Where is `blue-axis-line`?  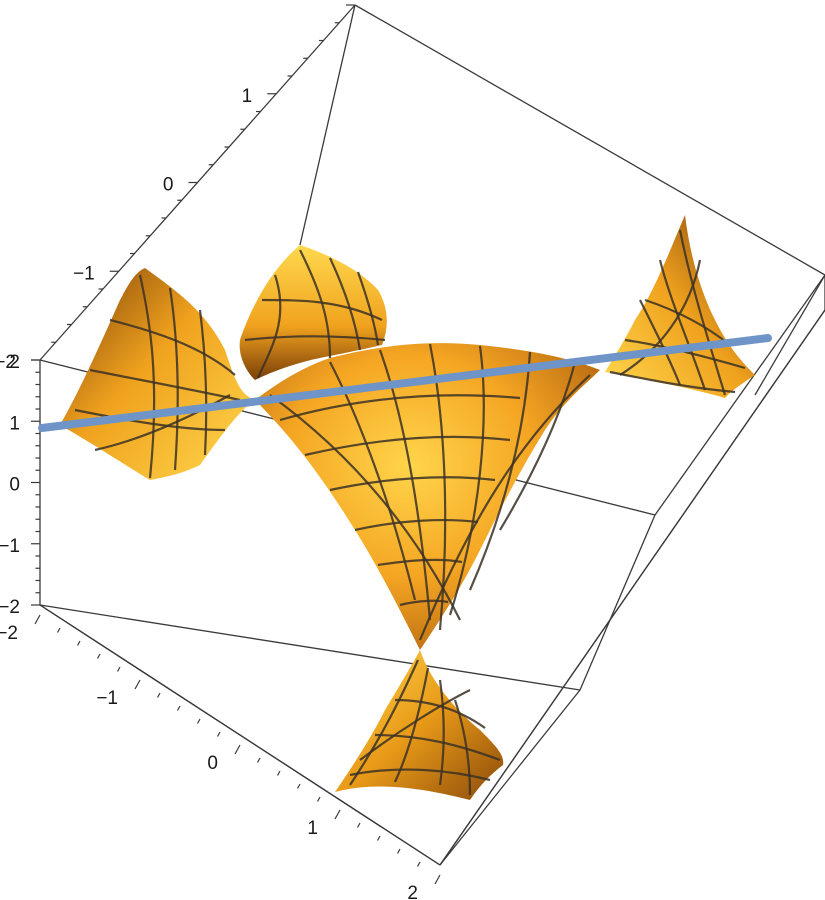
blue-axis-line is located at coordinates (405, 383).